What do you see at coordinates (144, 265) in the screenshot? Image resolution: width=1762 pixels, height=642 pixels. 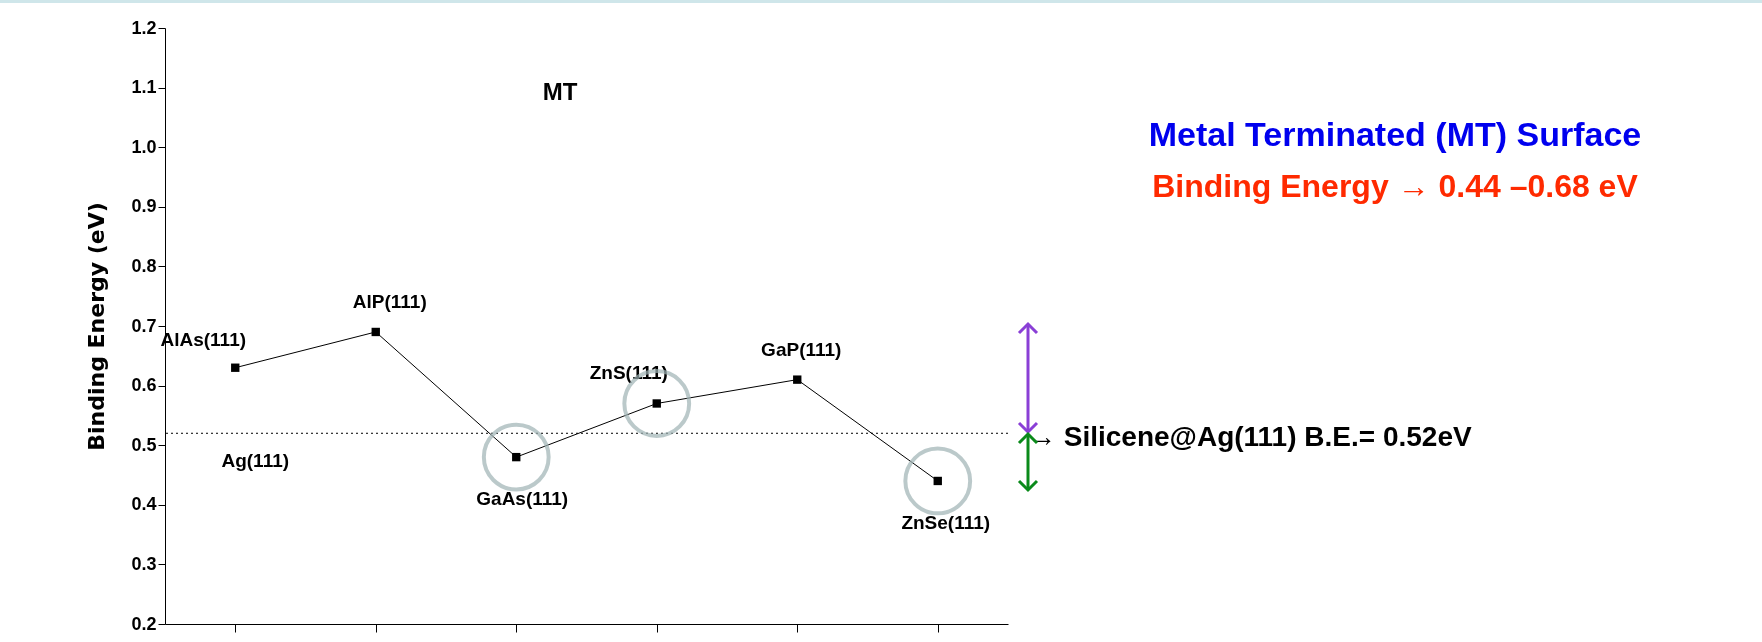 I see `y-tick-label: 0.8` at bounding box center [144, 265].